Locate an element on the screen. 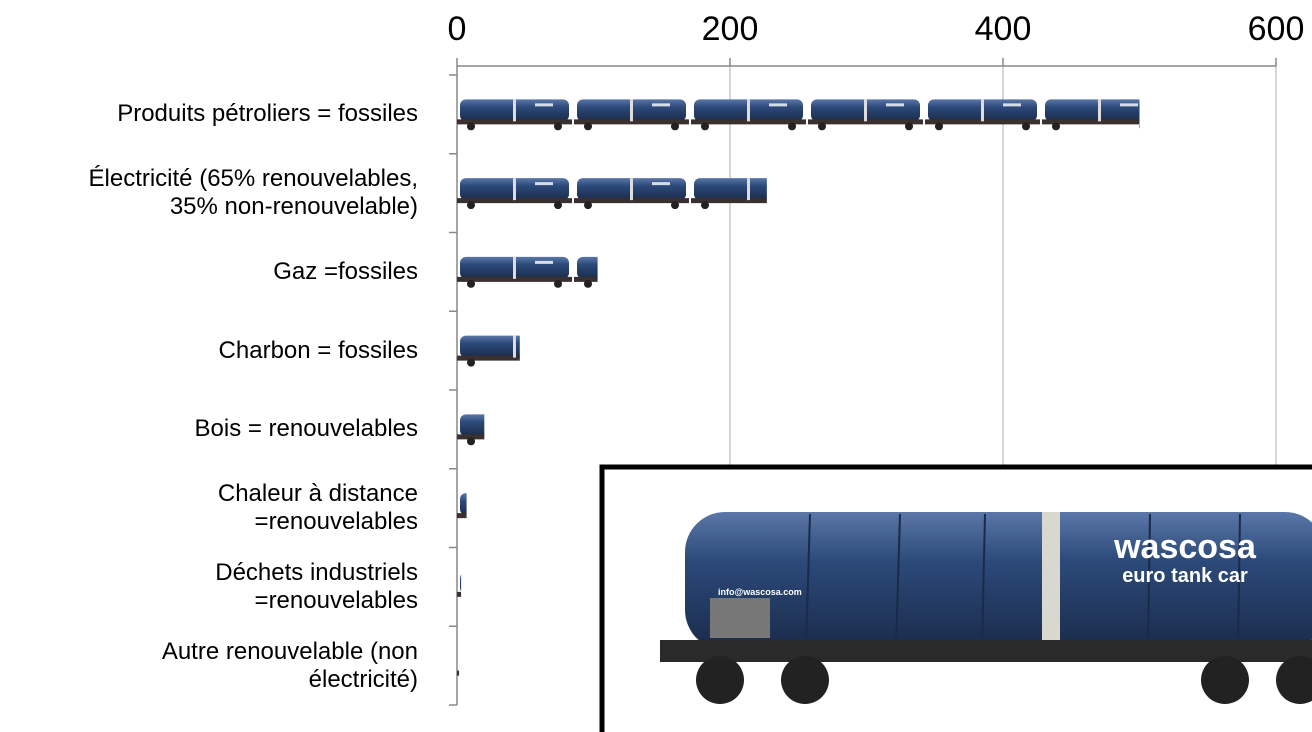 Image resolution: width=1312 pixels, height=732 pixels. brand-text: wascosa is located at coordinates (1185, 547).